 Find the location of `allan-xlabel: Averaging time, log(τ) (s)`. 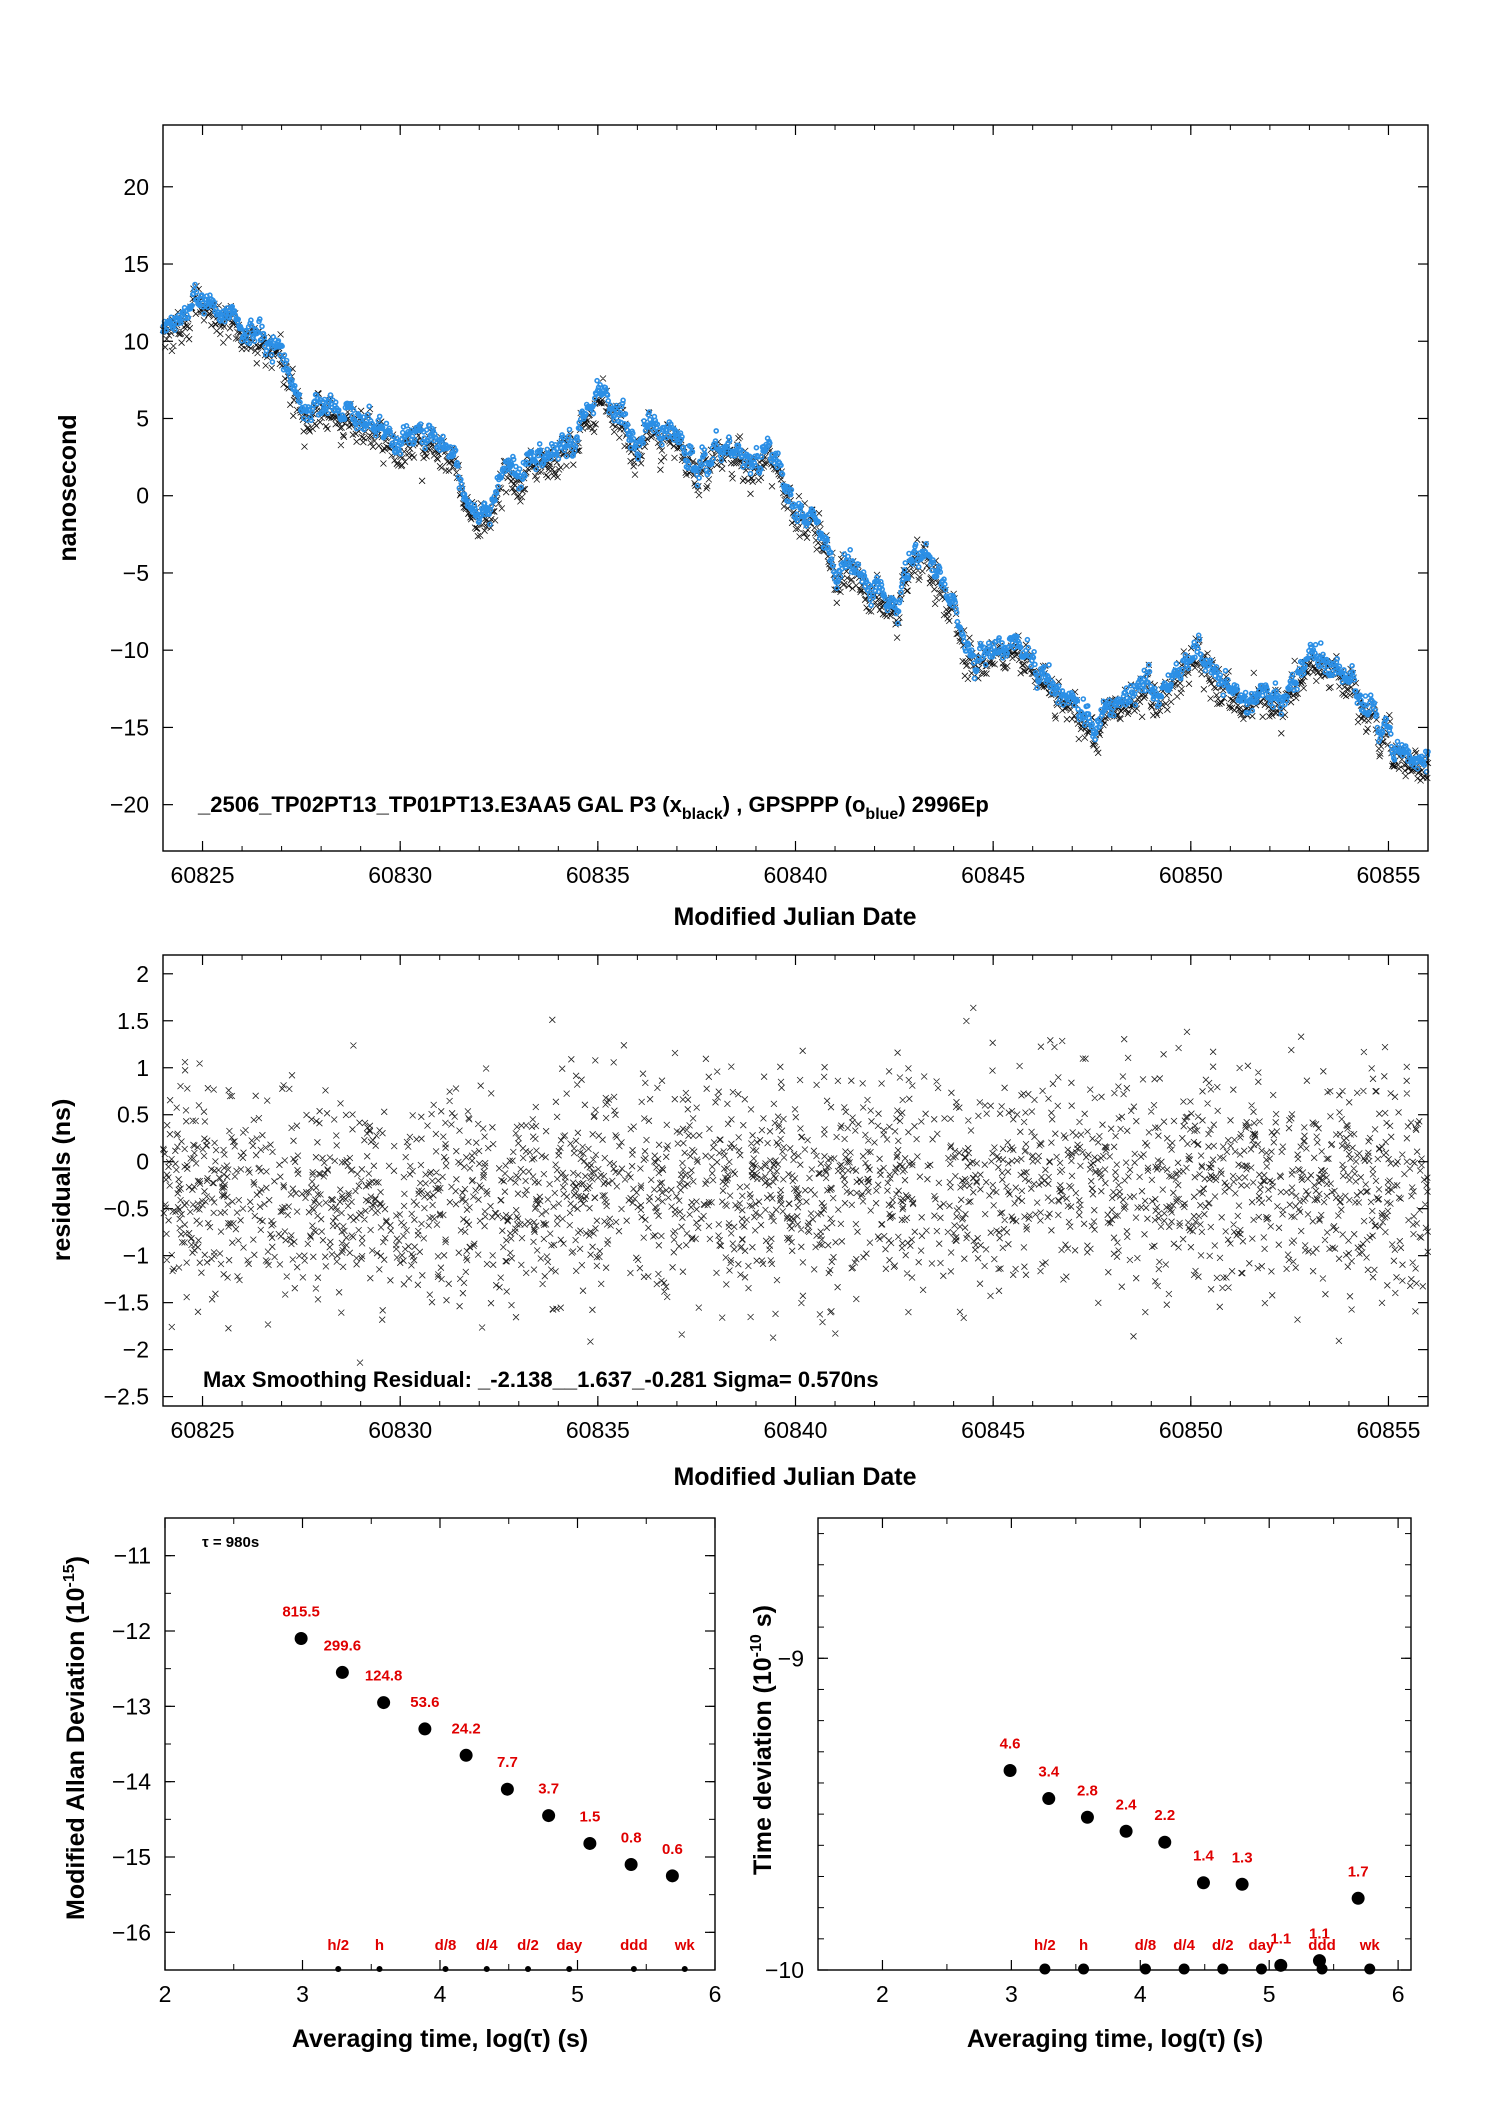

allan-xlabel: Averaging time, log(τ) (s) is located at coordinates (440, 2039).